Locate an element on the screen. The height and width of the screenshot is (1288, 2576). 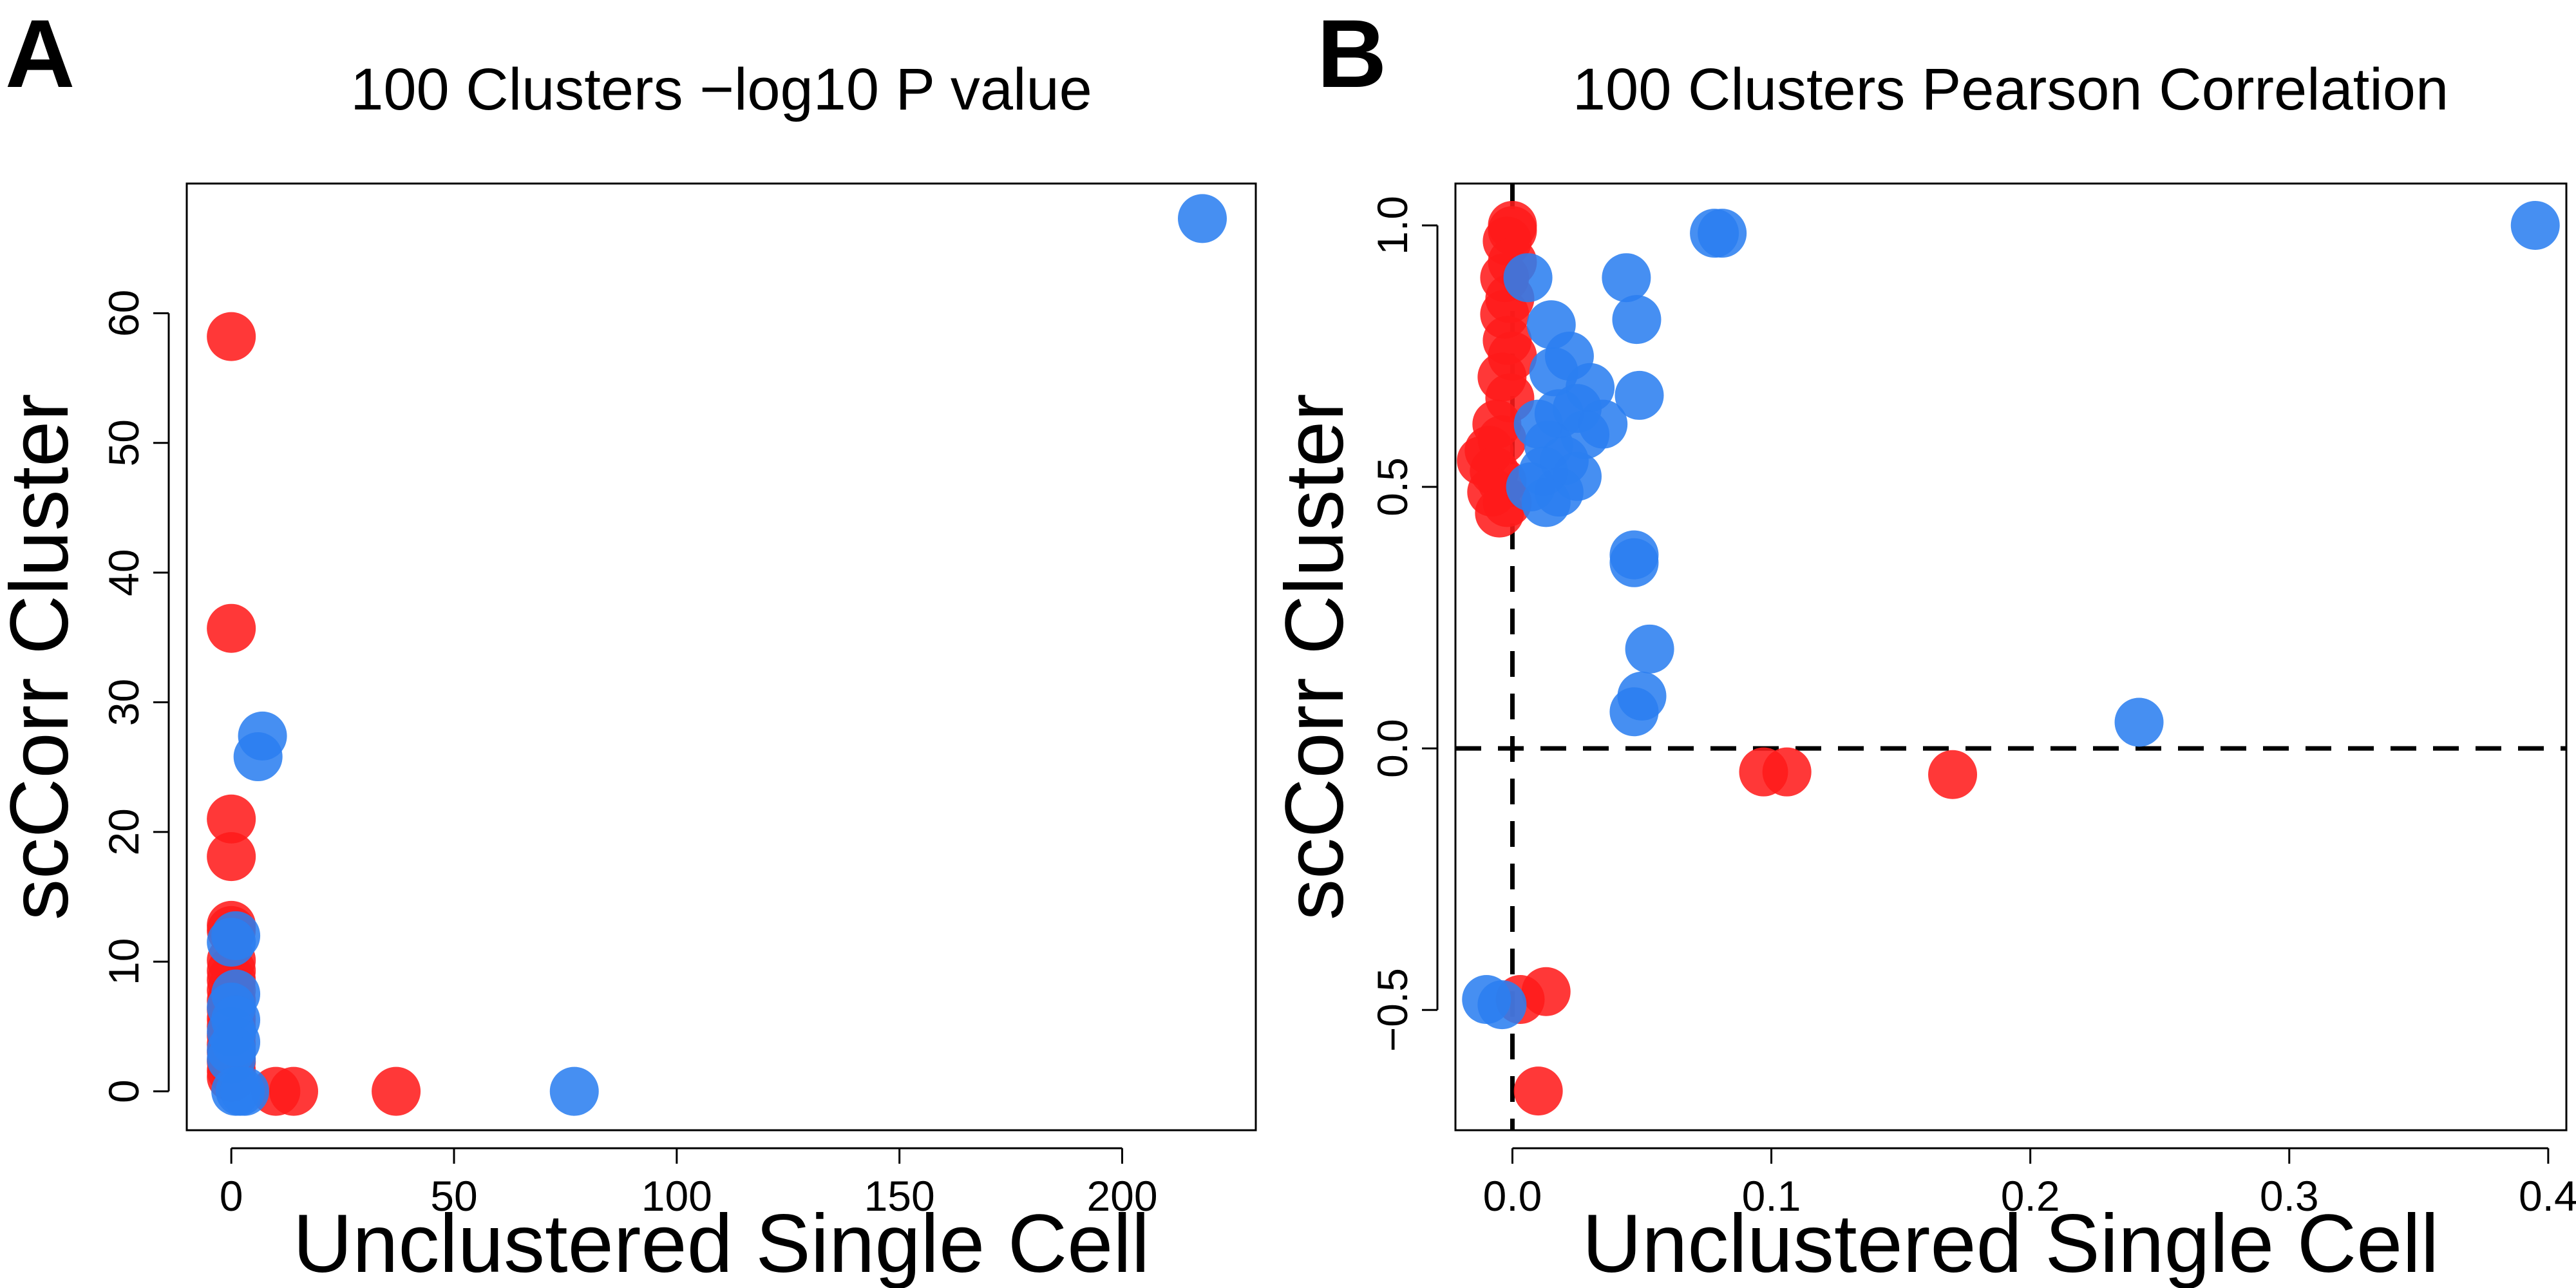
x-axis-title-2: Unclustered Single Cell is located at coordinates (2010, 1243).